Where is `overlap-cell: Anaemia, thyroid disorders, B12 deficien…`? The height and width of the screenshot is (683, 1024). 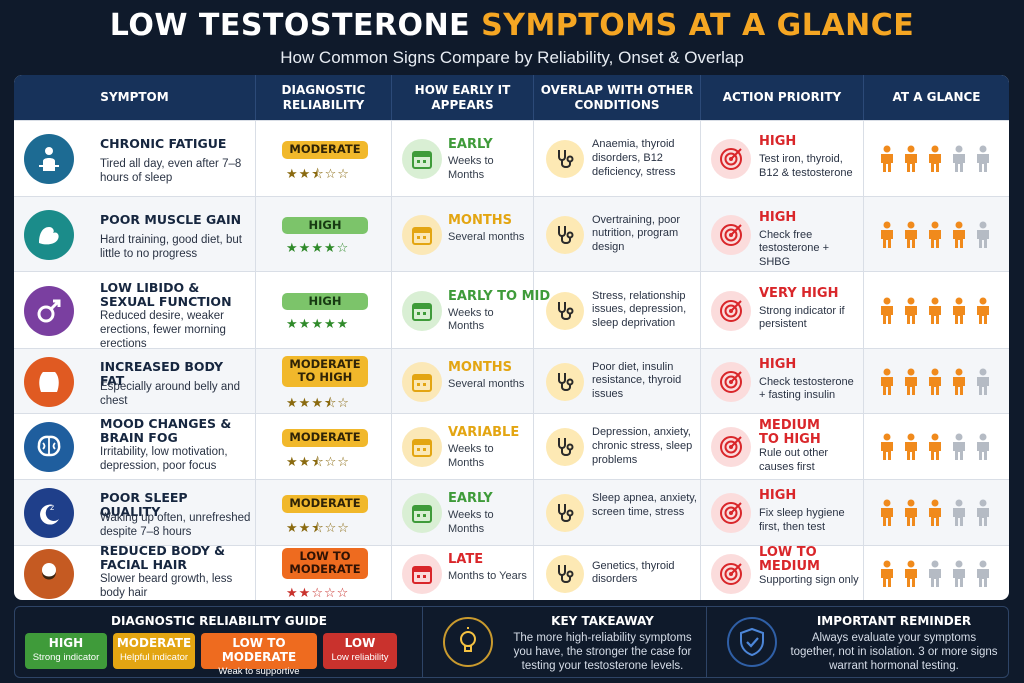 overlap-cell: Anaemia, thyroid disorders, B12 deficien… is located at coordinates (617, 158).